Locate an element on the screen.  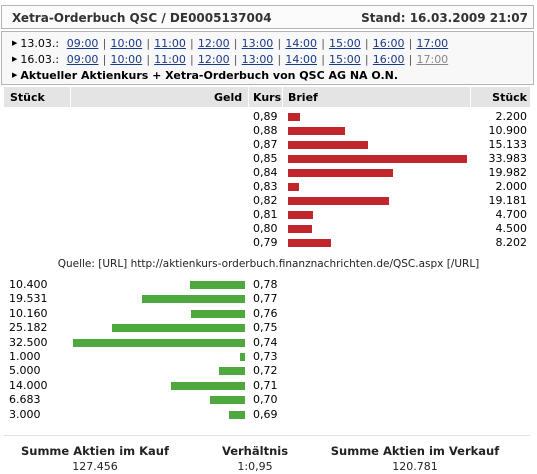
ask-quantity: 2.200 is located at coordinates (511, 116).